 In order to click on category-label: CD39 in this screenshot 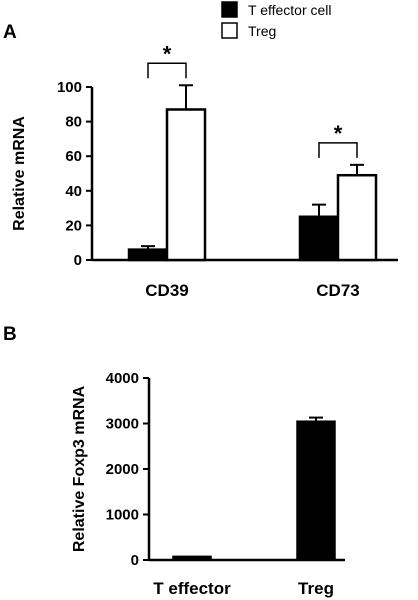, I will do `click(166, 290)`.